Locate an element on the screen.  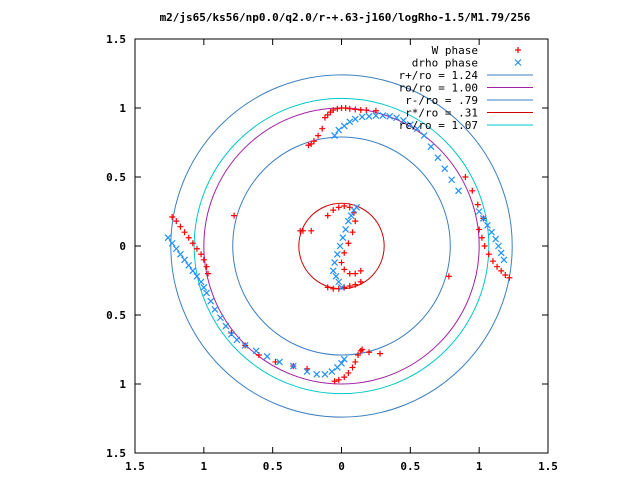
legend-swatch is located at coordinates (518, 62).